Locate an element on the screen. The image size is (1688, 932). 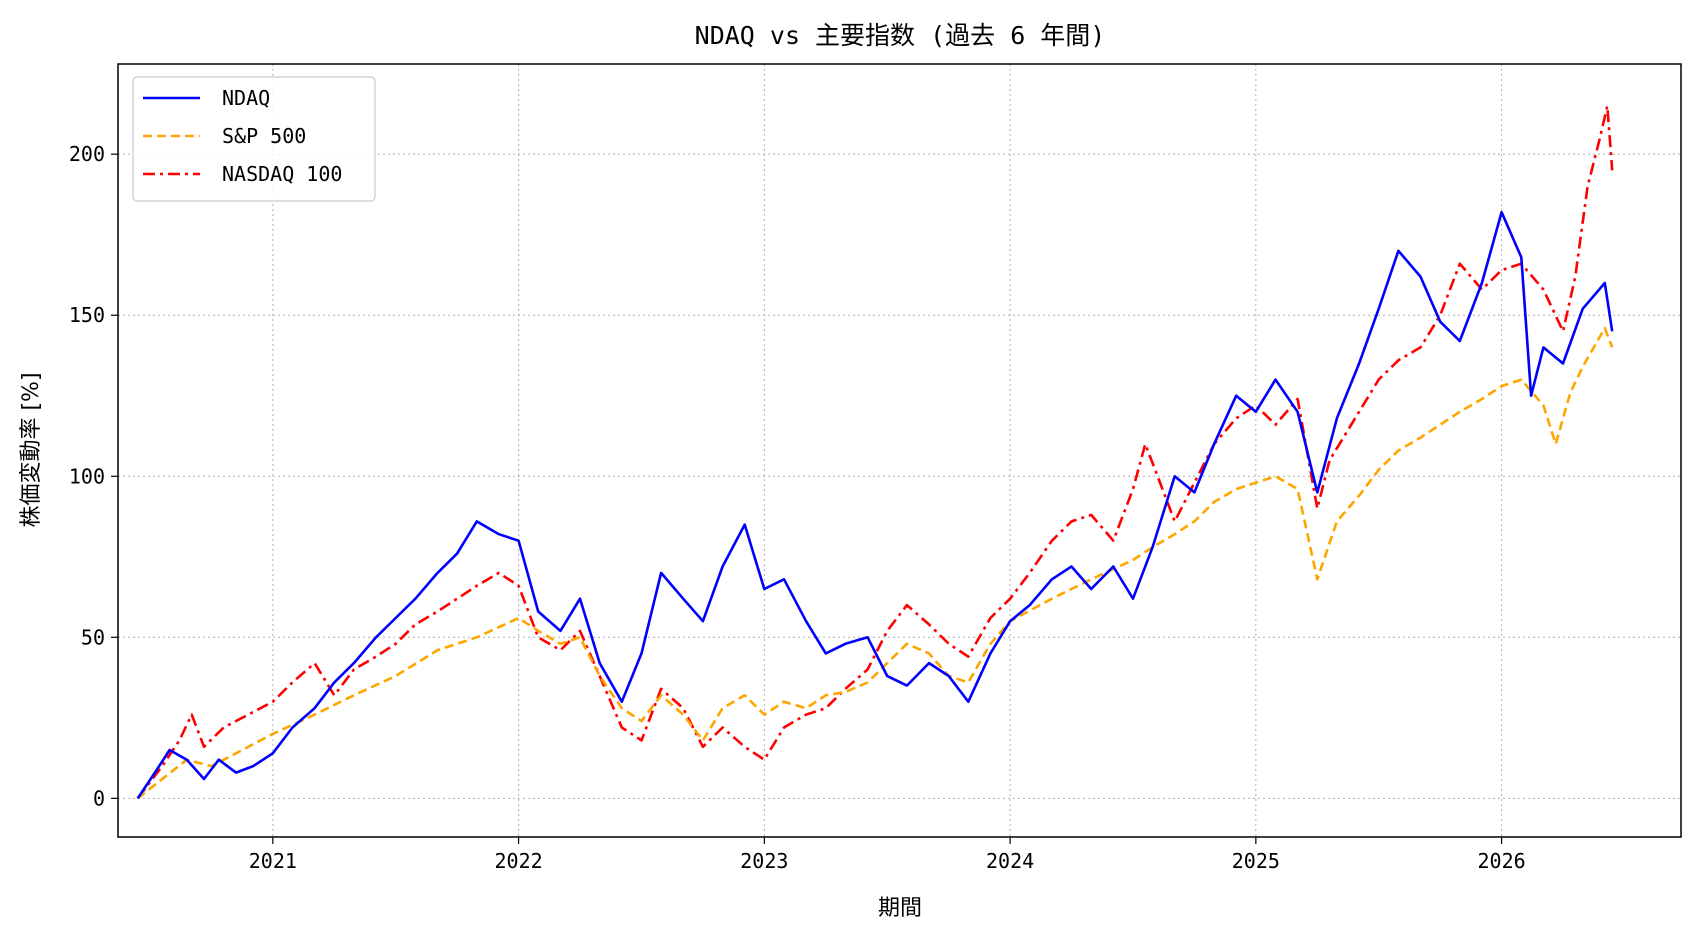
y-tick-label: 200 is located at coordinates (87, 154).